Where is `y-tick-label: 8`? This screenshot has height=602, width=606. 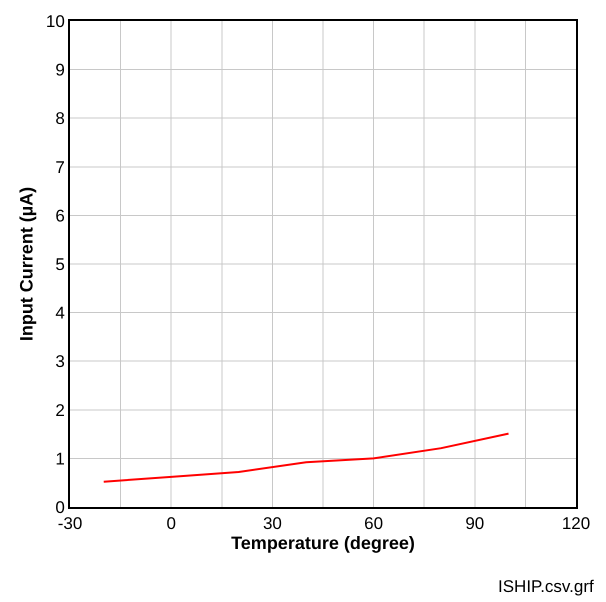 y-tick-label: 8 is located at coordinates (60, 118).